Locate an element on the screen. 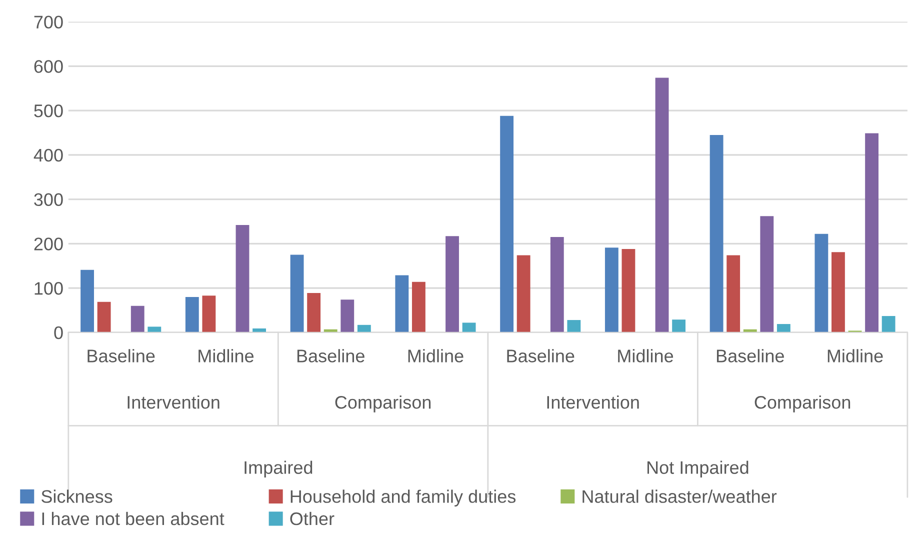  legend-label: I have not been absent is located at coordinates (133, 519).